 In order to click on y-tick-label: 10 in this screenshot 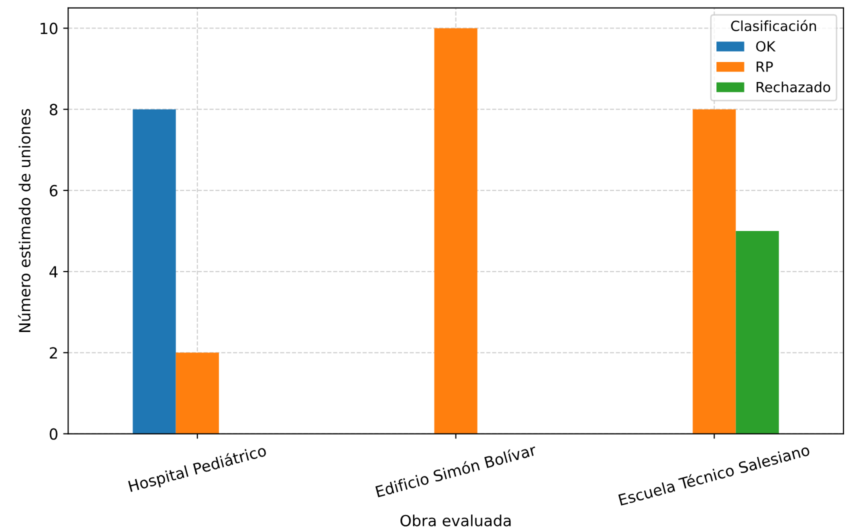, I will do `click(49, 28)`.